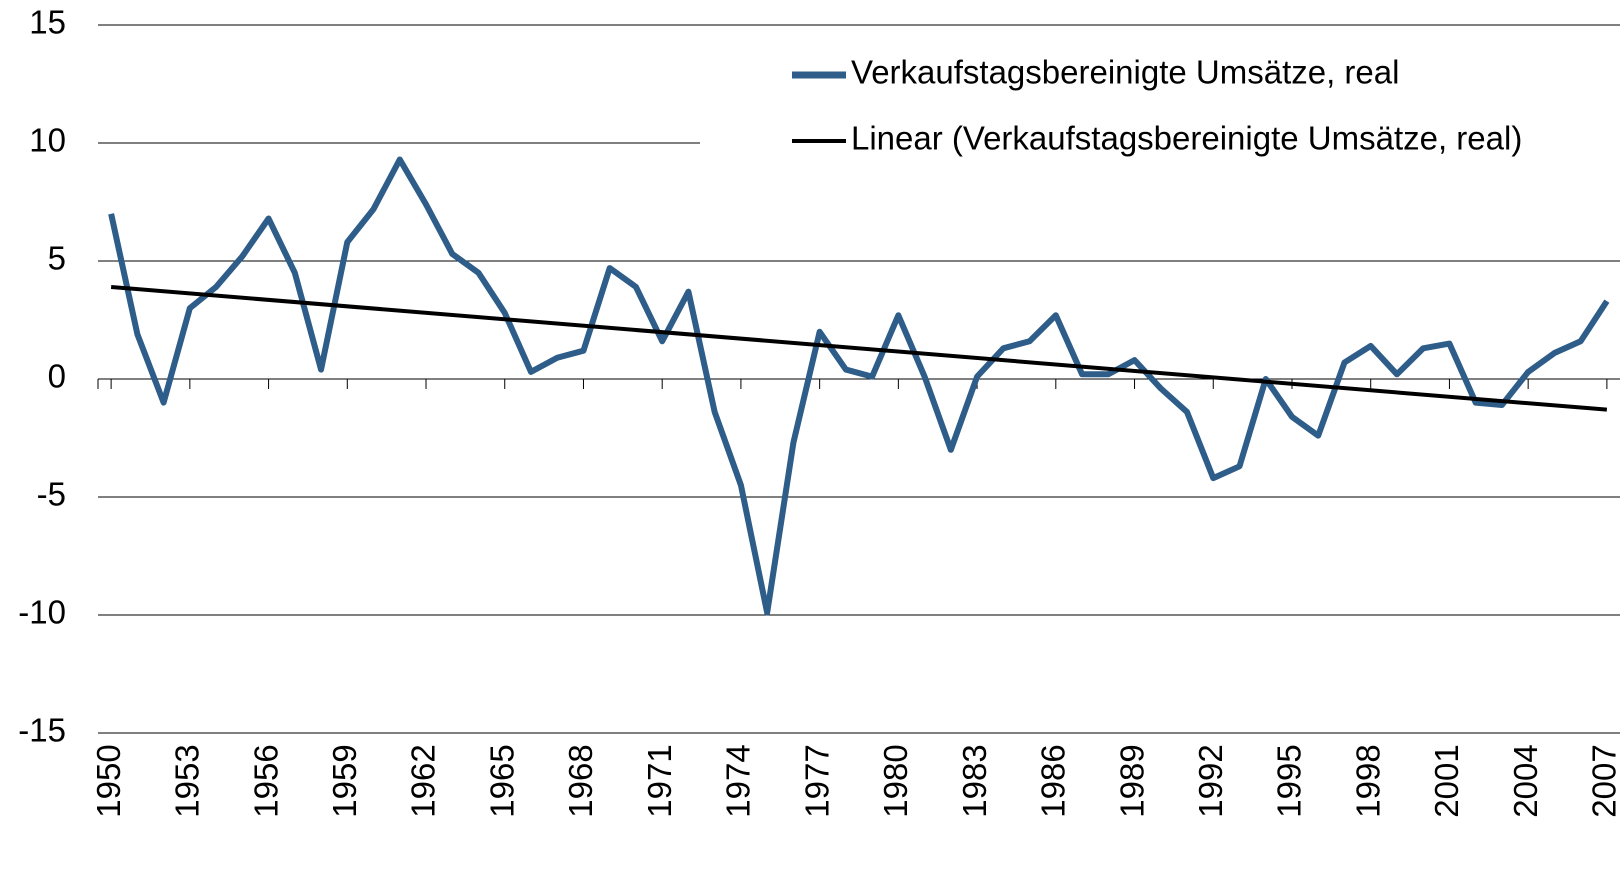 The height and width of the screenshot is (872, 1623). What do you see at coordinates (501, 780) in the screenshot?
I see `x-tick-label: 1965` at bounding box center [501, 780].